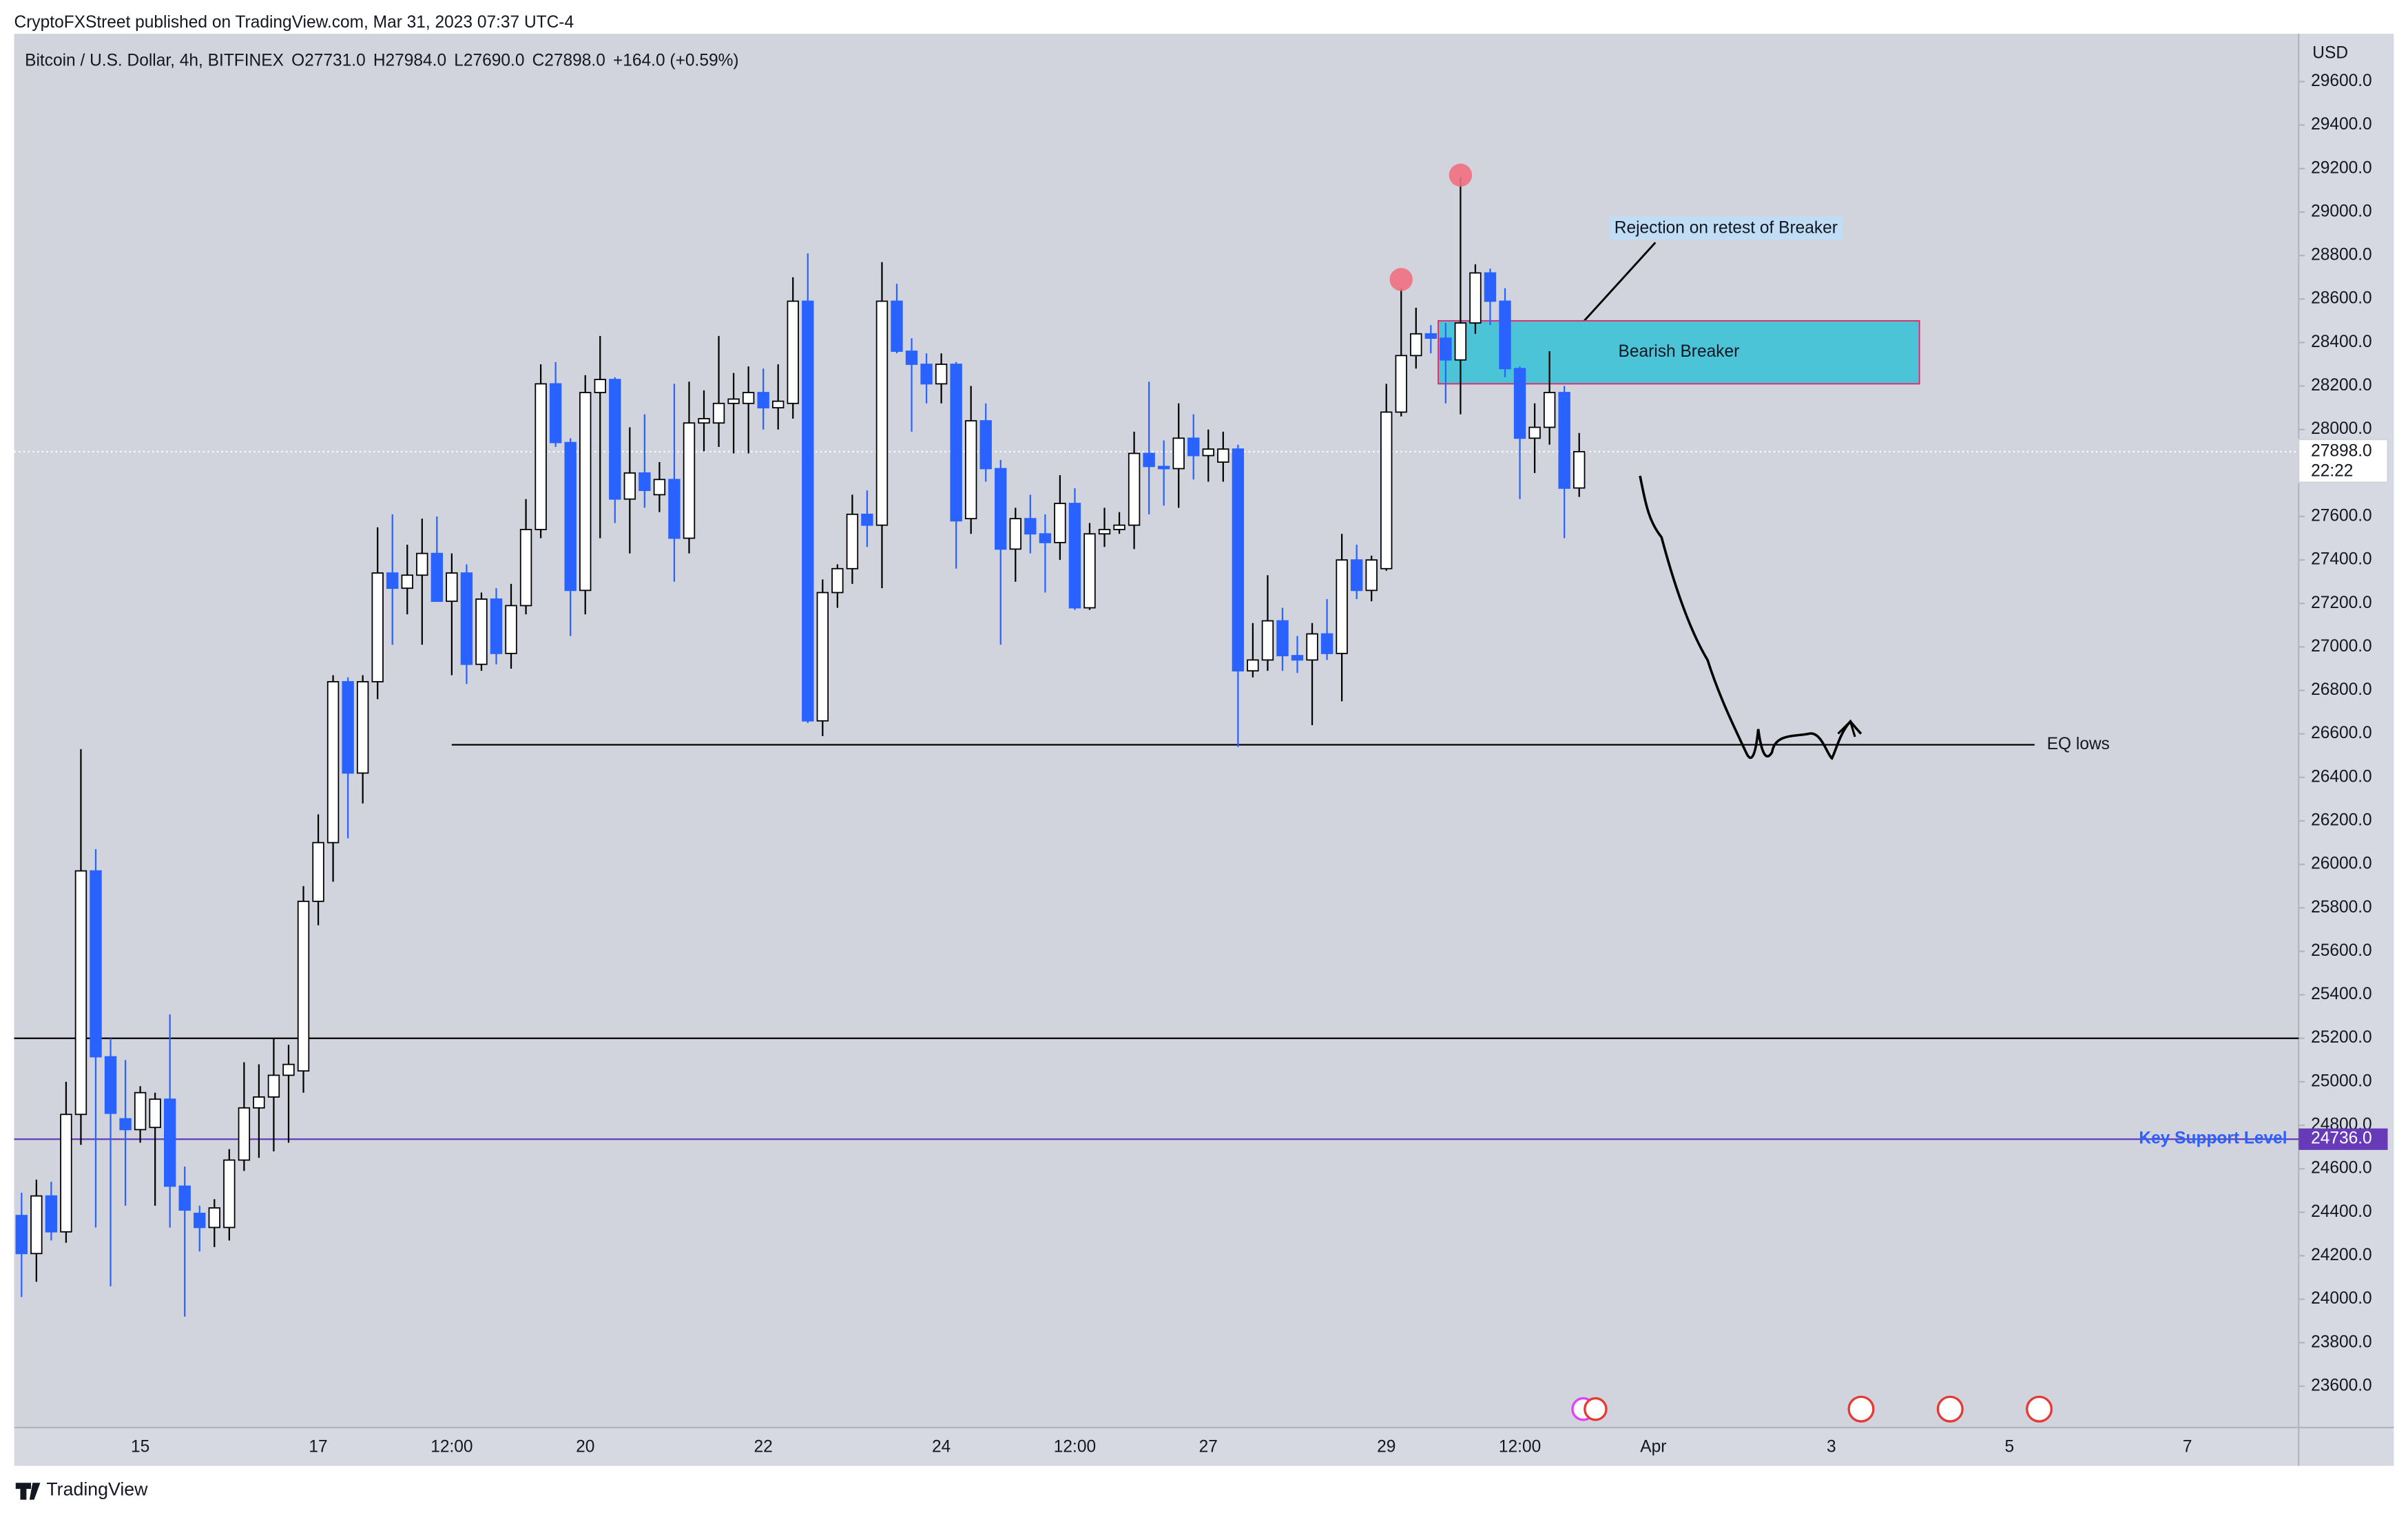 The height and width of the screenshot is (1515, 2408). Describe the element at coordinates (140, 1446) in the screenshot. I see `x-tick-label: 15` at that location.